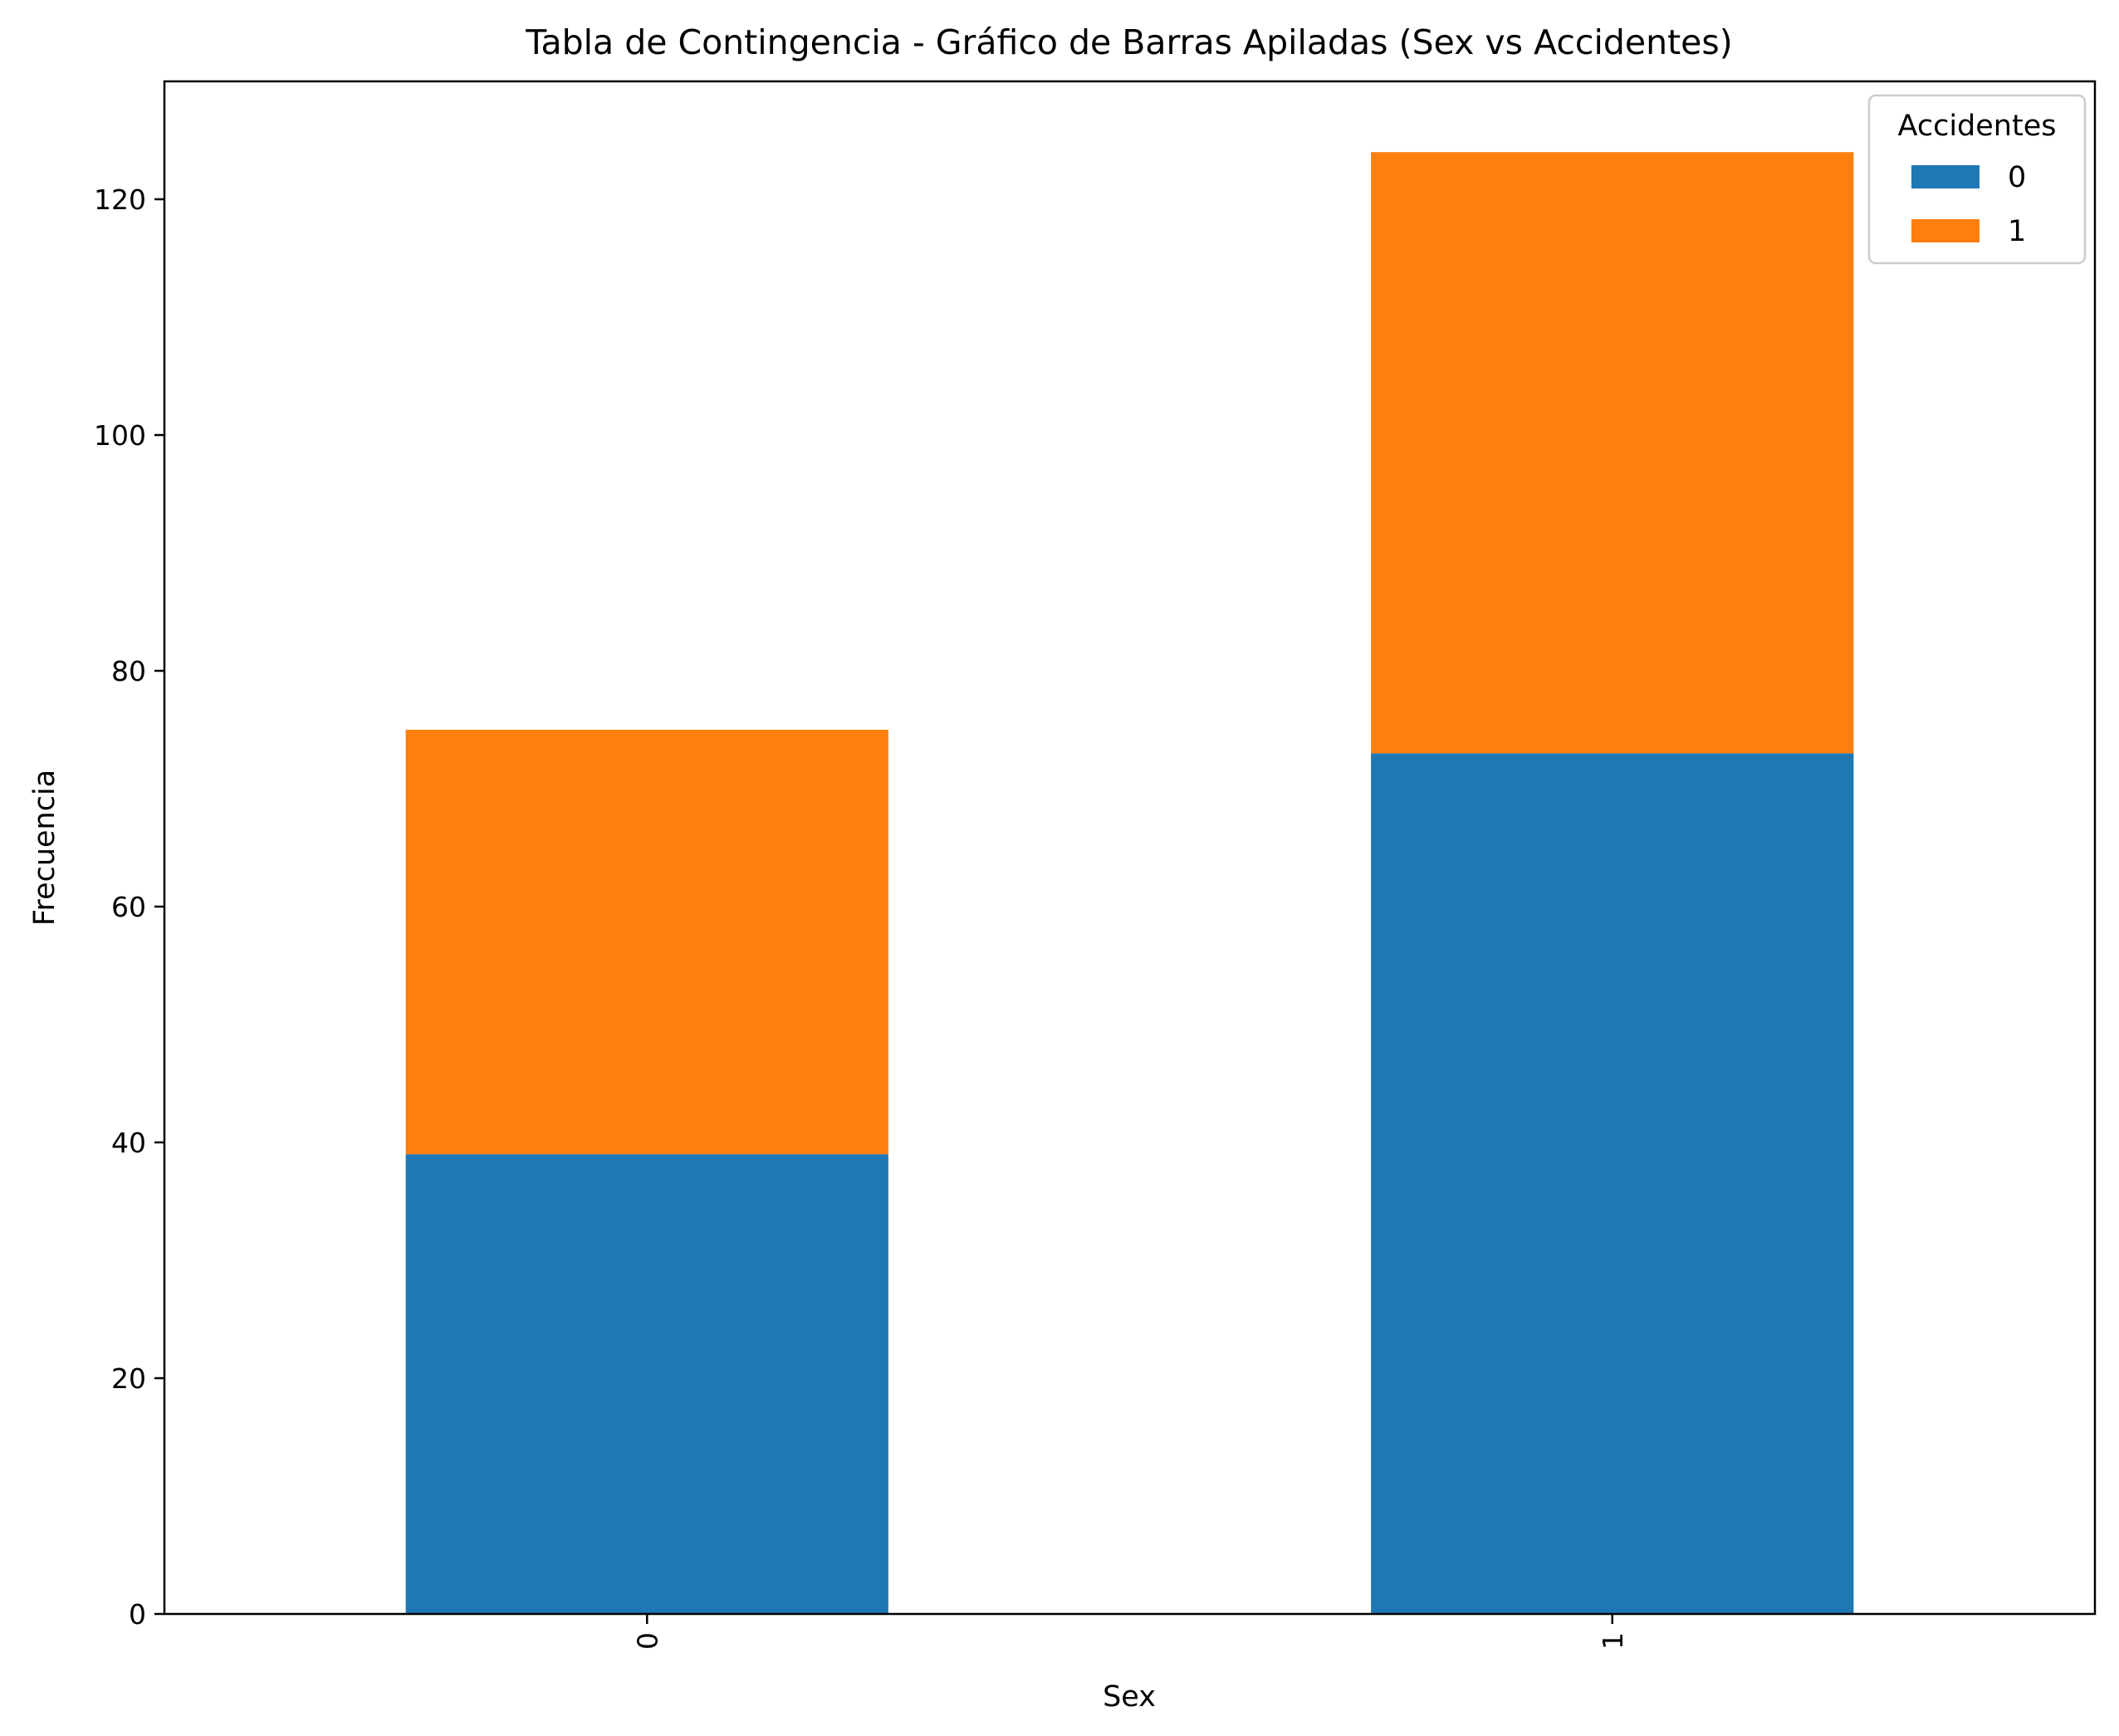 This screenshot has height=1736, width=2119. Describe the element at coordinates (137, 1614) in the screenshot. I see `y-tick-label: 0` at that location.